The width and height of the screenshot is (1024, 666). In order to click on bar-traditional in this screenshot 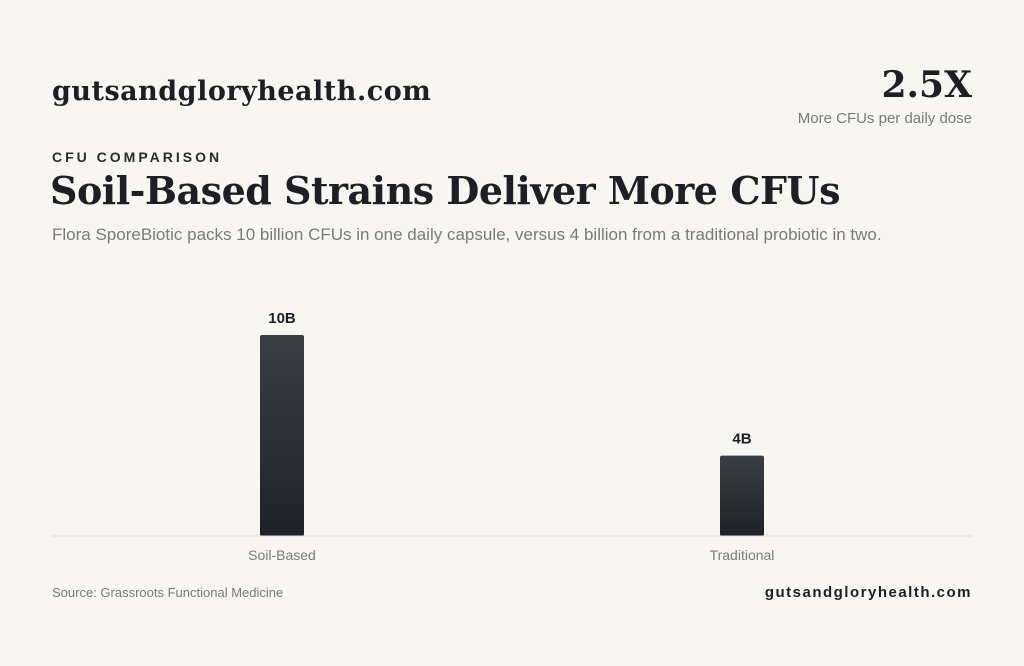, I will do `click(742, 495)`.